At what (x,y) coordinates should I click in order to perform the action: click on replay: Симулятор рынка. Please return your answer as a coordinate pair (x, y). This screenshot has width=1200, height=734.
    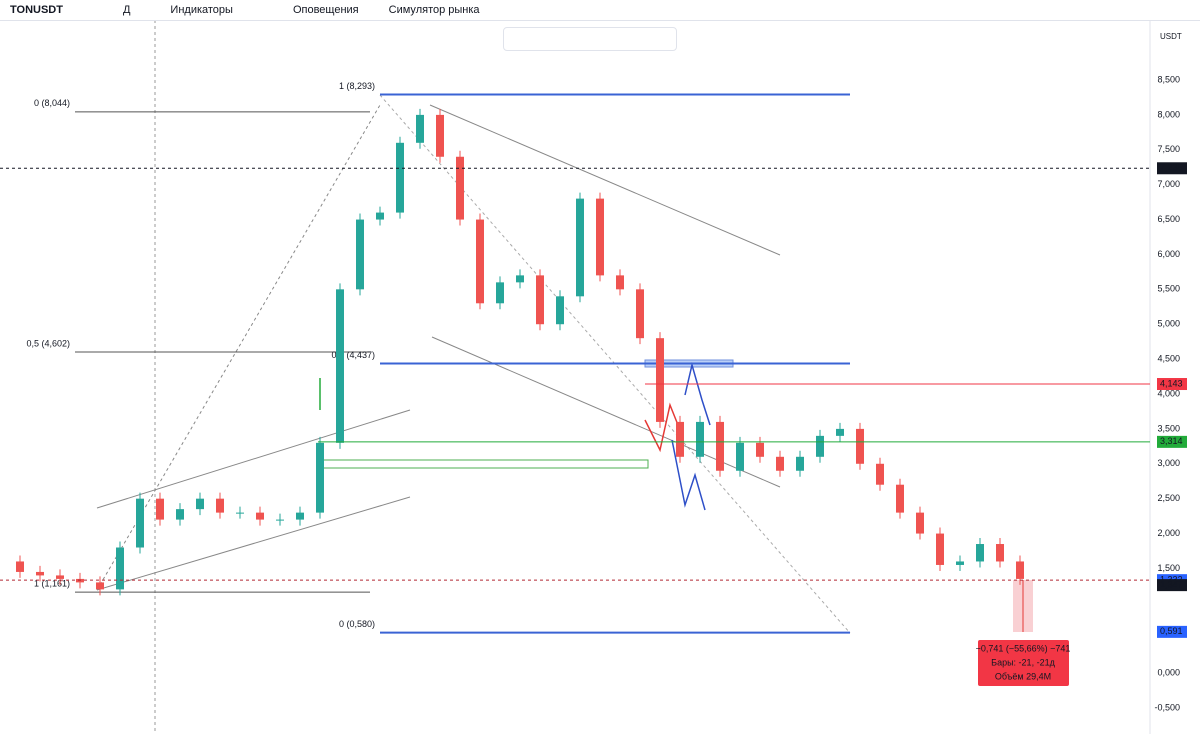
    Looking at the image, I should click on (434, 10).